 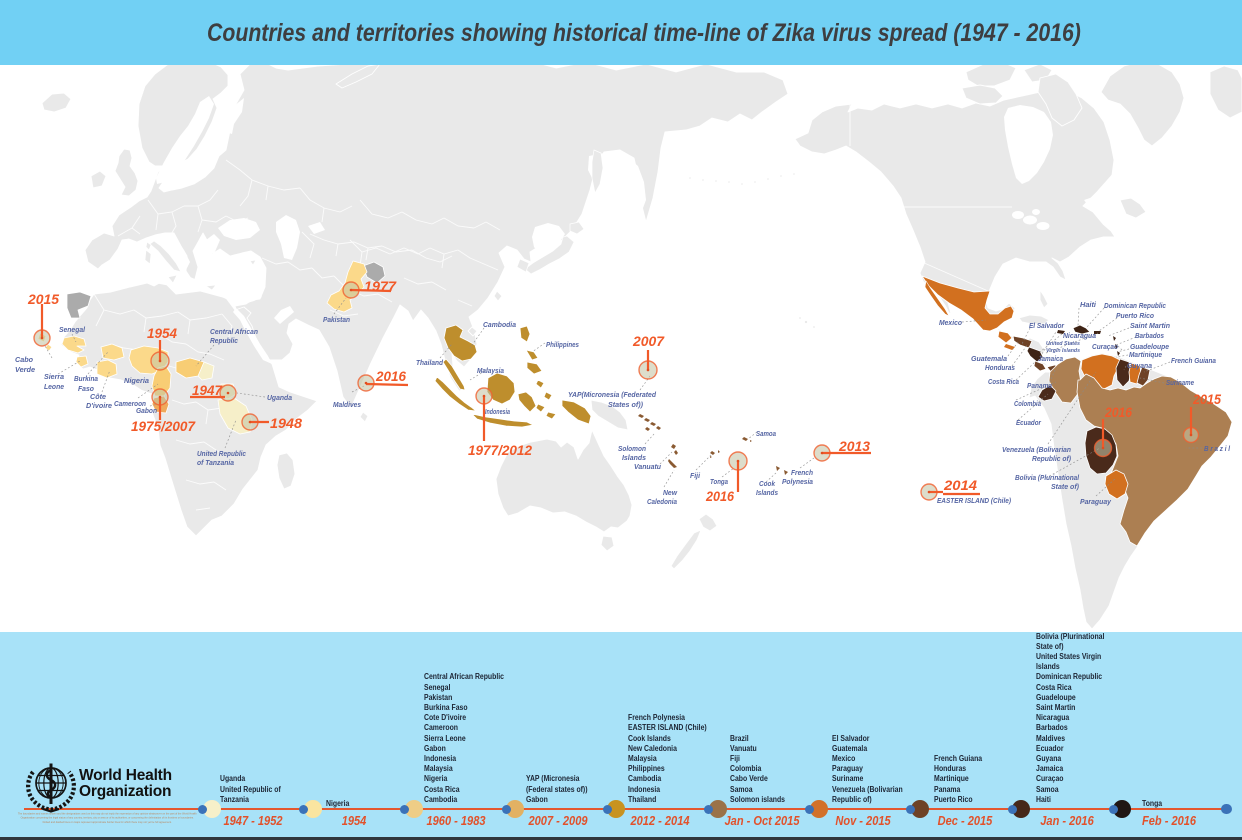 I want to click on svg-text: States of)), so click(x=625, y=404).